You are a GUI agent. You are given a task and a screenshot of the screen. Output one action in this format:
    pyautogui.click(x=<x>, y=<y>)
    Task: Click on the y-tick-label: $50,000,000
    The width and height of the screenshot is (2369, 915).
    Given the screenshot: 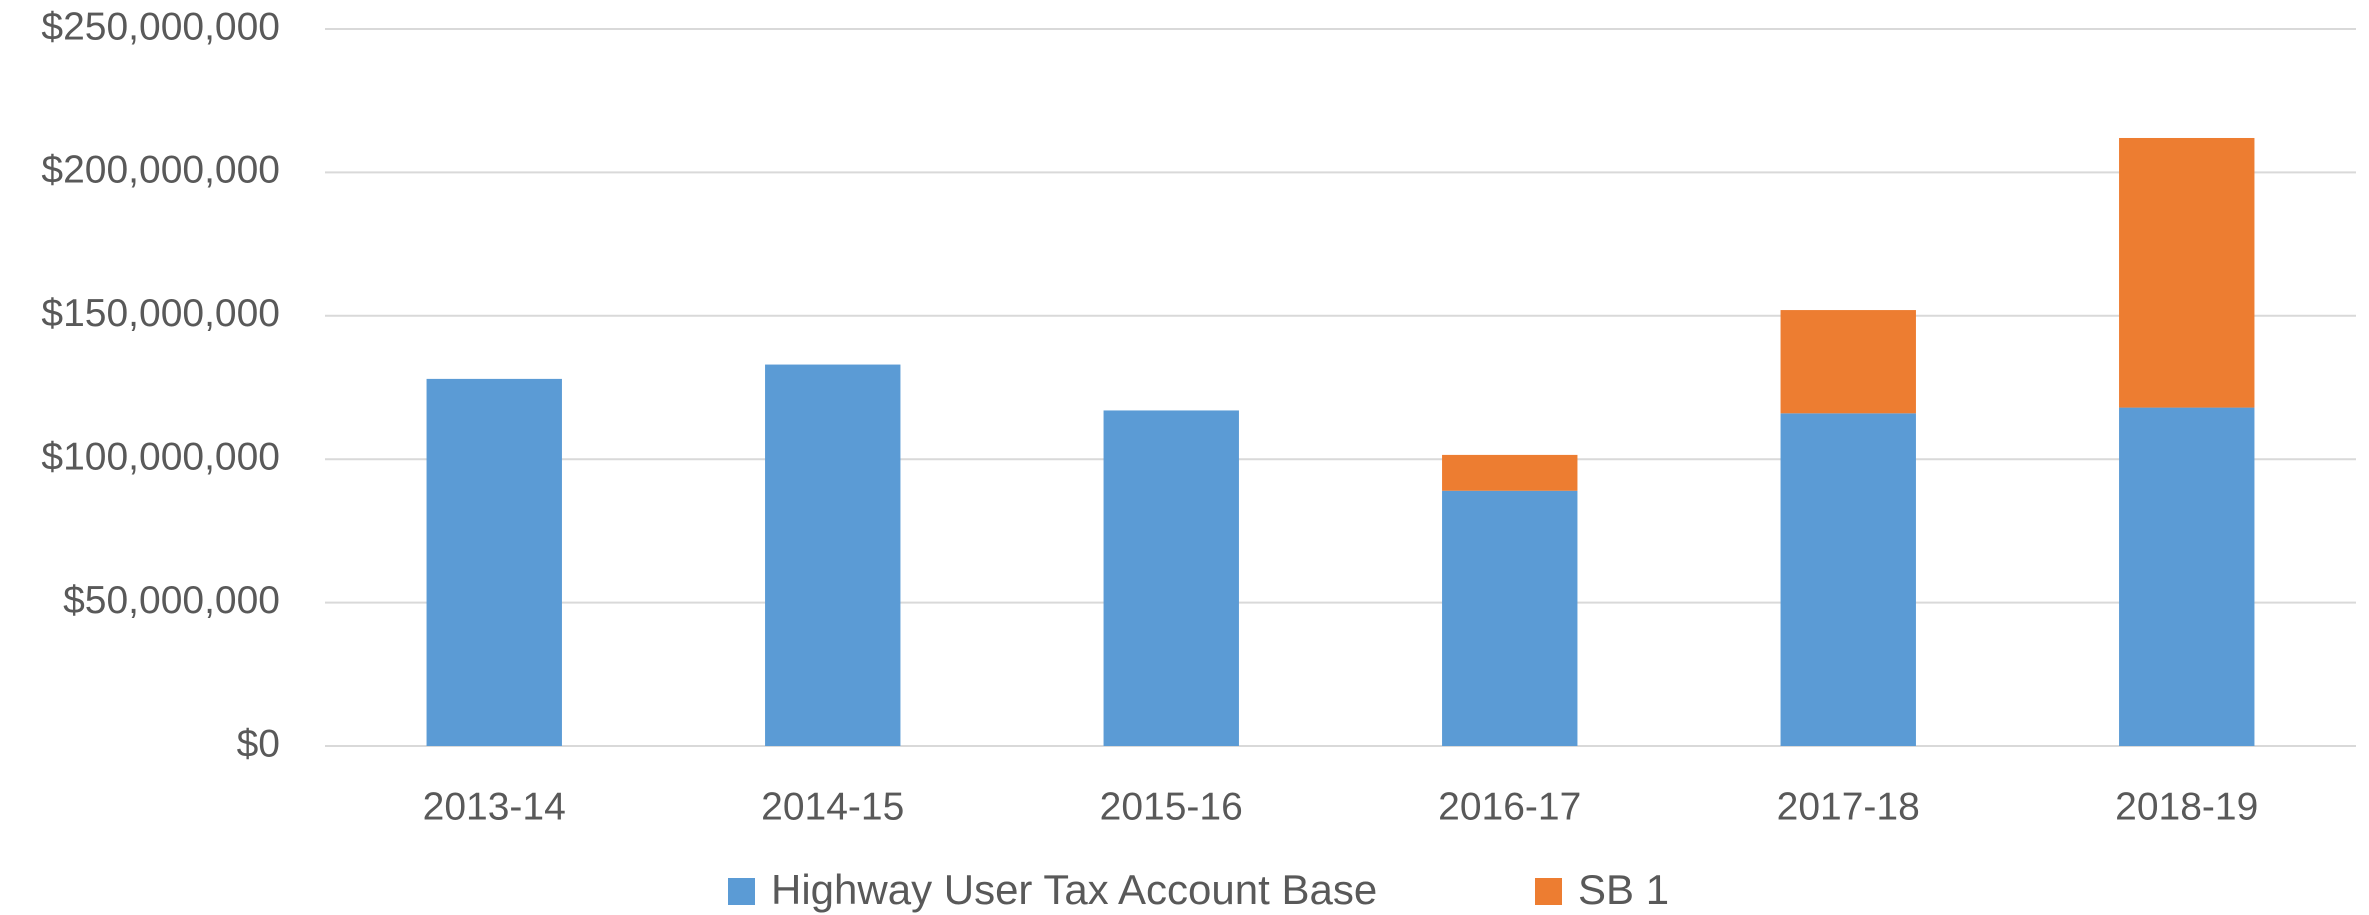 What is the action you would take?
    pyautogui.click(x=171, y=600)
    